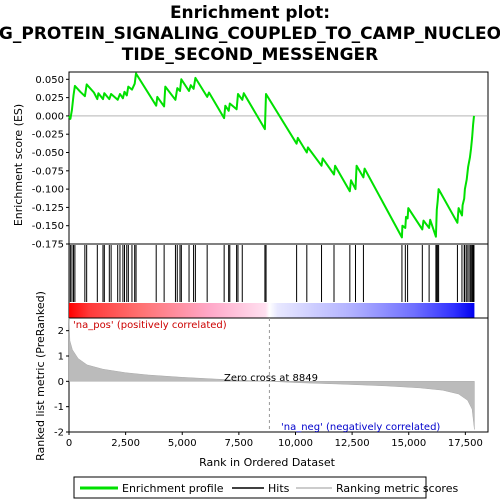 Image resolution: width=500 pixels, height=500 pixels. What do you see at coordinates (48, 135) in the screenshot?
I see `es-ytick-label: -0.025` at bounding box center [48, 135].